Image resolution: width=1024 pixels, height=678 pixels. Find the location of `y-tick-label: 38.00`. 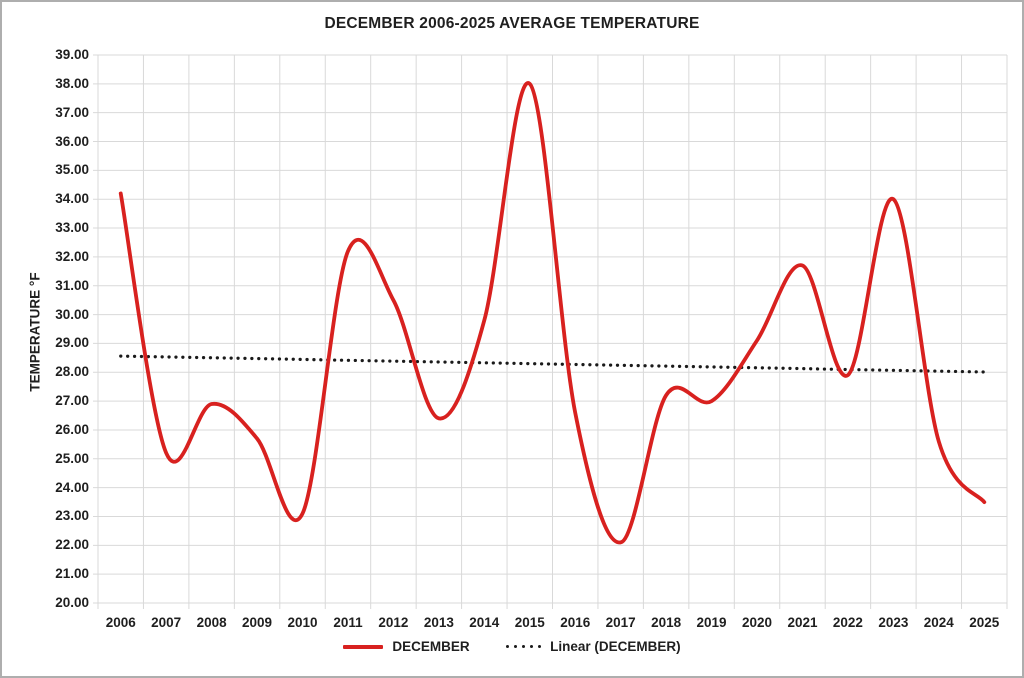

y-tick-label: 38.00 is located at coordinates (72, 83).